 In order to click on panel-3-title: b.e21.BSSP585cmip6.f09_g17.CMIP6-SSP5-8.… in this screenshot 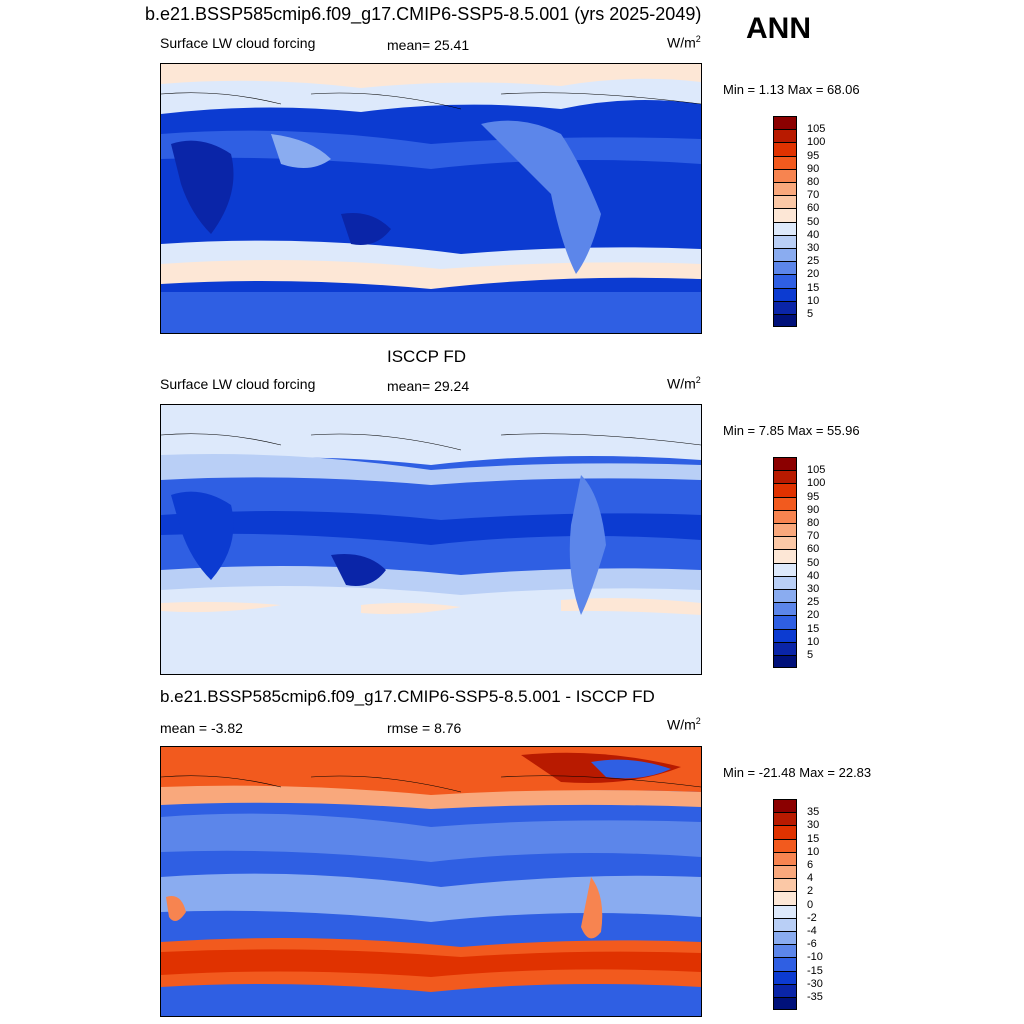, I will do `click(407, 696)`.